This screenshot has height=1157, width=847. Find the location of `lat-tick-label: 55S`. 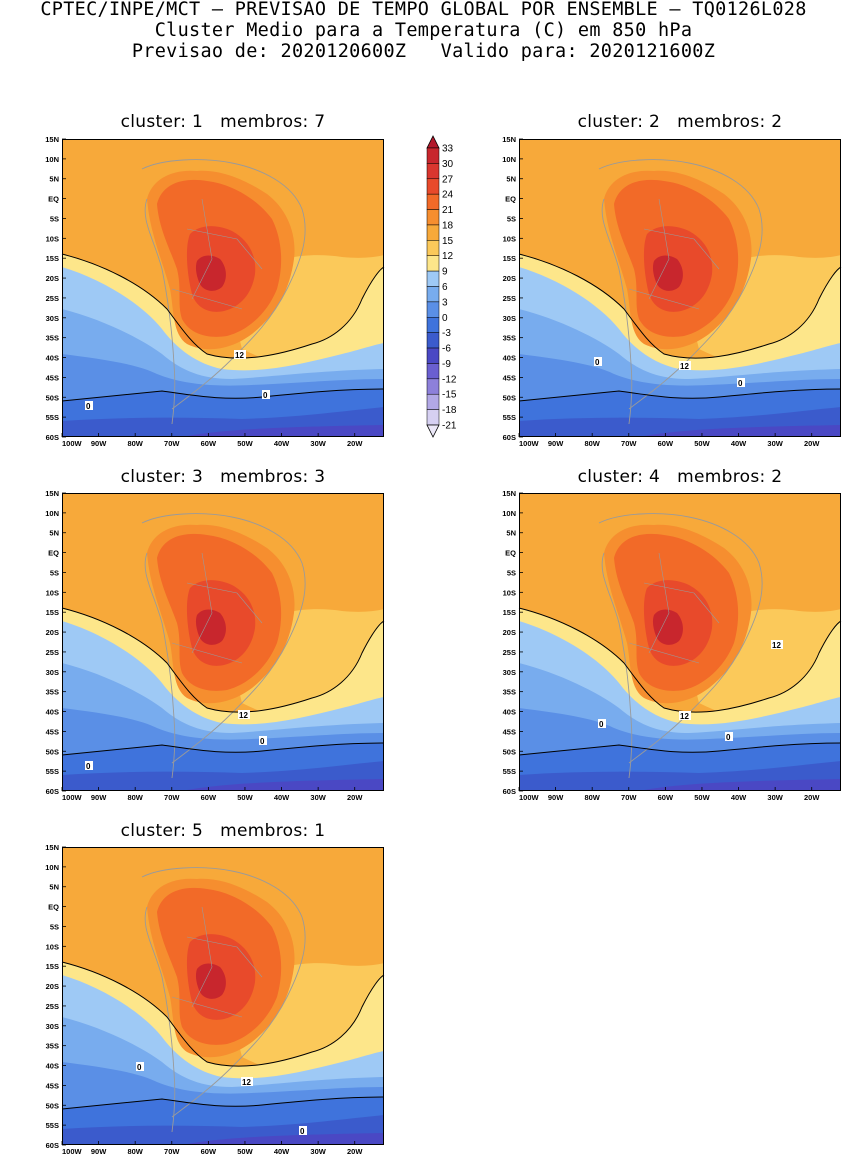

lat-tick-label: 55S is located at coordinates (509, 417).